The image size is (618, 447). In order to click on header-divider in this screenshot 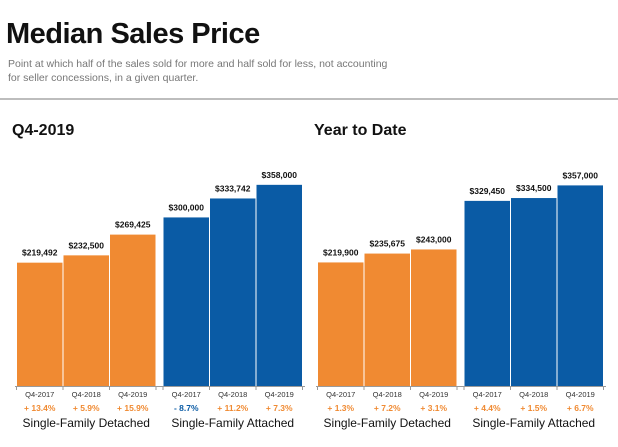, I will do `click(309, 99)`.